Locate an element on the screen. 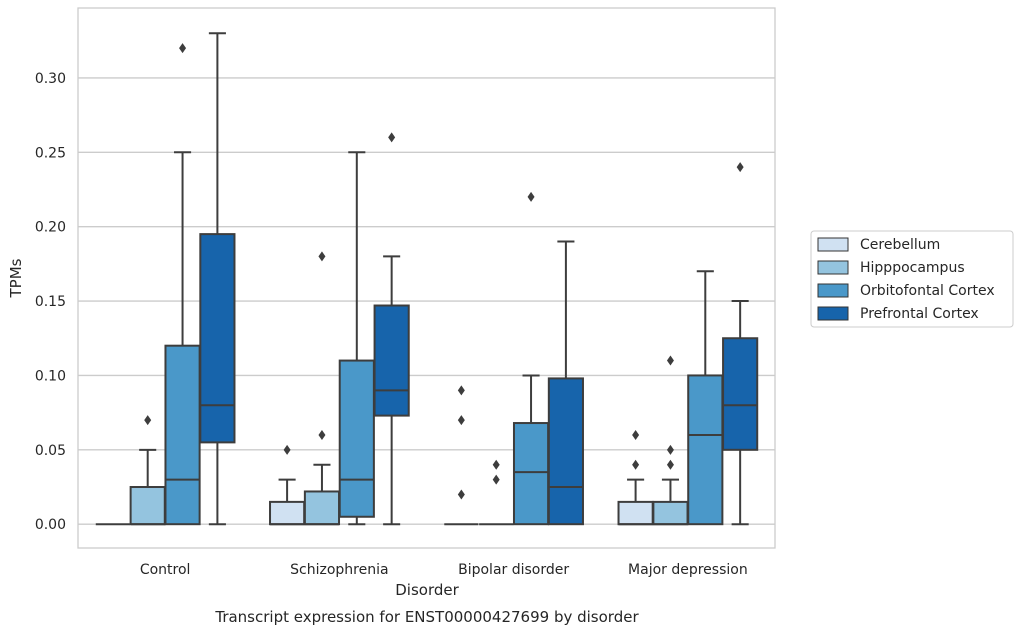 This screenshot has height=634, width=1023. x-tick-label: Major depression is located at coordinates (688, 570).